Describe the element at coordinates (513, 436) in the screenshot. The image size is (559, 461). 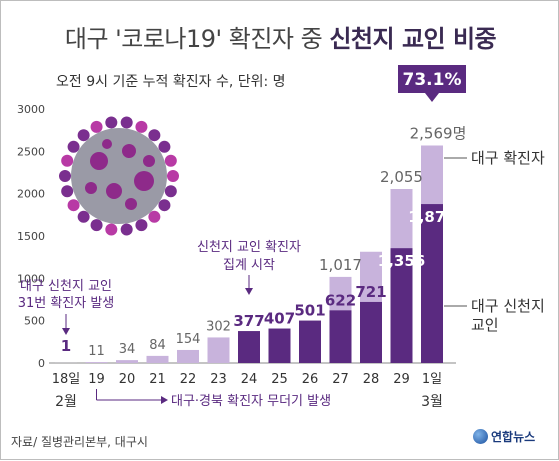
I see `yonhap-logo-text: 연합뉴스` at that location.